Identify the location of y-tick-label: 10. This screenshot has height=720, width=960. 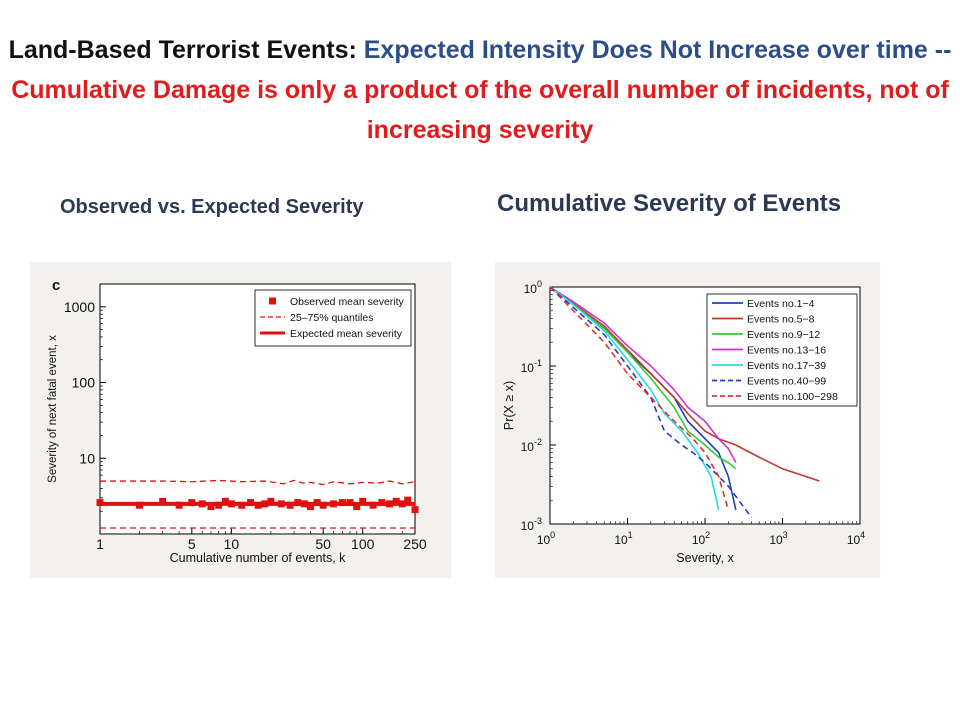
(87, 458).